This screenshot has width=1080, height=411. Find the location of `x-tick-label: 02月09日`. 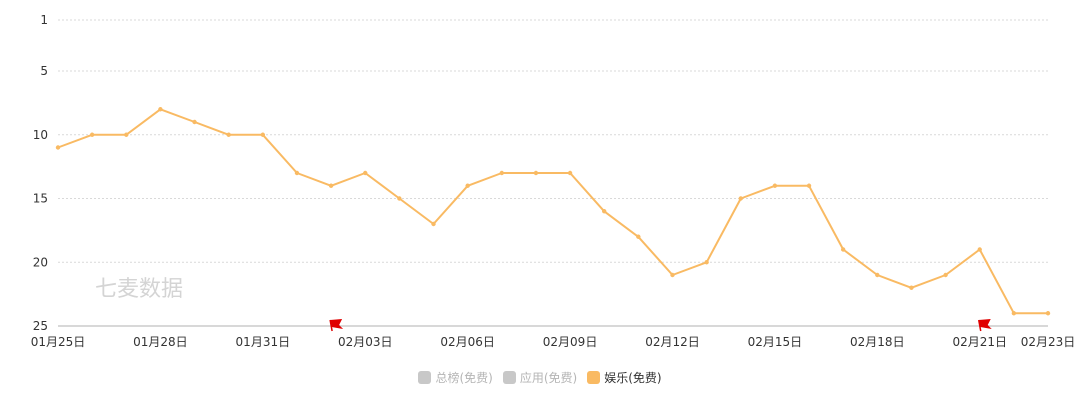

x-tick-label: 02月09日 is located at coordinates (570, 342).